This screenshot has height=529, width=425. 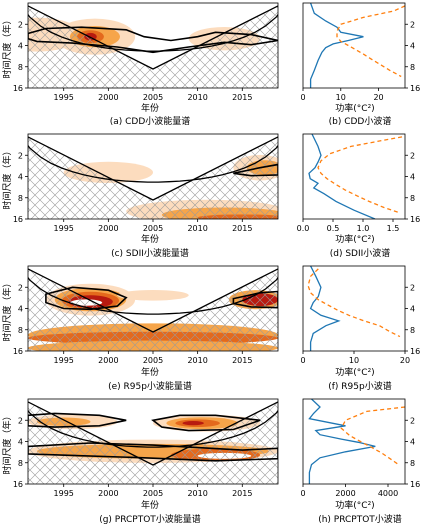 I want to click on right-xlabels: 功率(°C²) 功率(°C²) 功率(°C²) 功率(°C²), so click(x=354, y=306).